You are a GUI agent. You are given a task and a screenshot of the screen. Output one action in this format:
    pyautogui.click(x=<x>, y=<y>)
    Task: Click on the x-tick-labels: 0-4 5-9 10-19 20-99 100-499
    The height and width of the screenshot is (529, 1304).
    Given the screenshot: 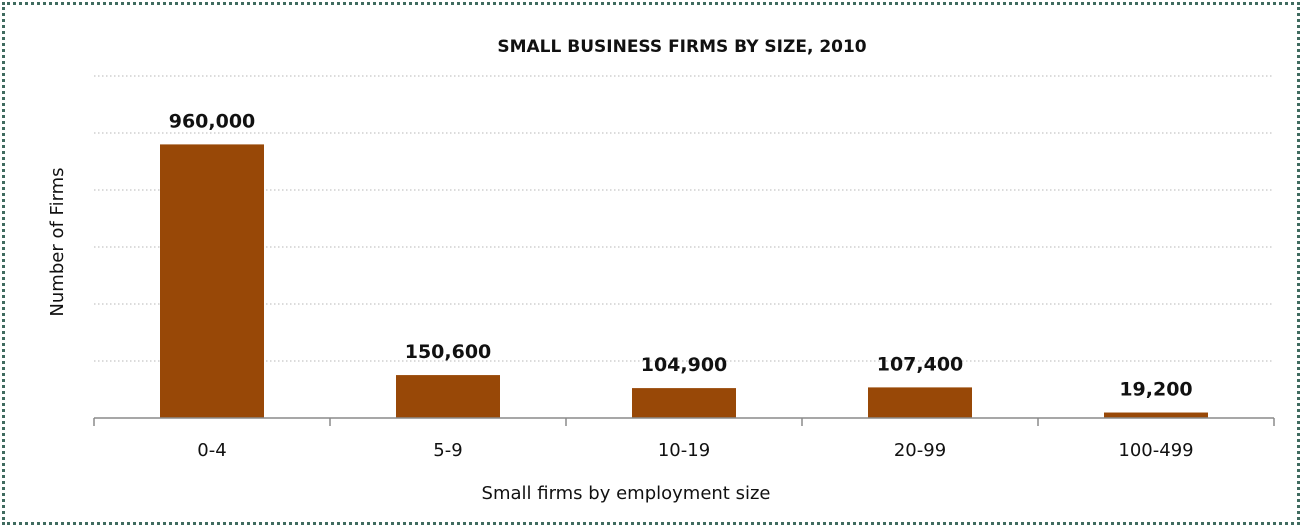 What is the action you would take?
    pyautogui.click(x=695, y=450)
    